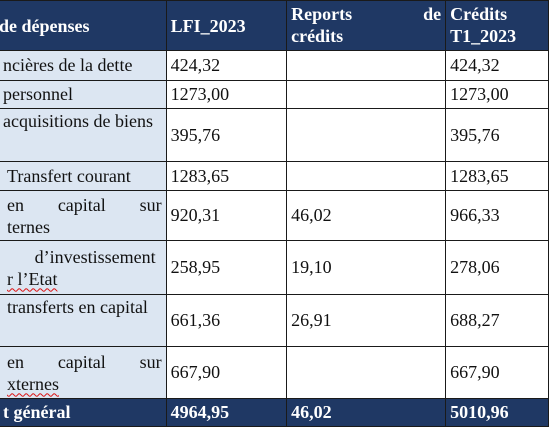 Image resolution: width=551 pixels, height=431 pixels. I want to click on header-lfi-2023: LFI_2023, so click(226, 25).